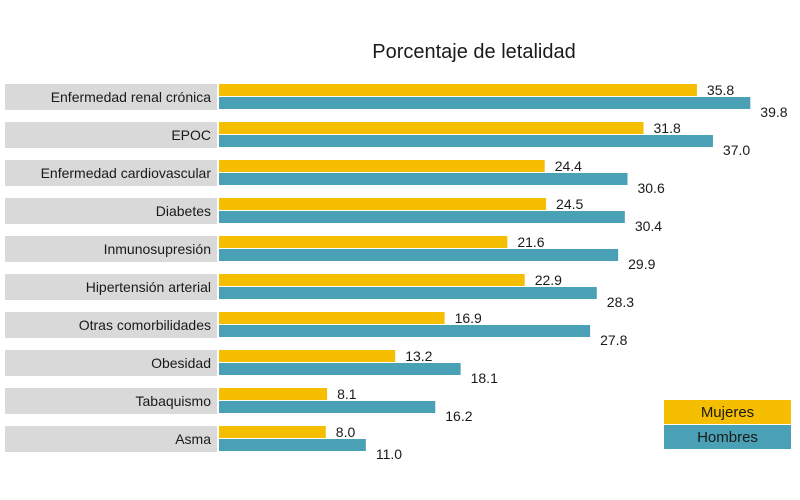 The height and width of the screenshot is (500, 800). Describe the element at coordinates (720, 90) in the screenshot. I see `data-label-mujeres: 35.8` at that location.